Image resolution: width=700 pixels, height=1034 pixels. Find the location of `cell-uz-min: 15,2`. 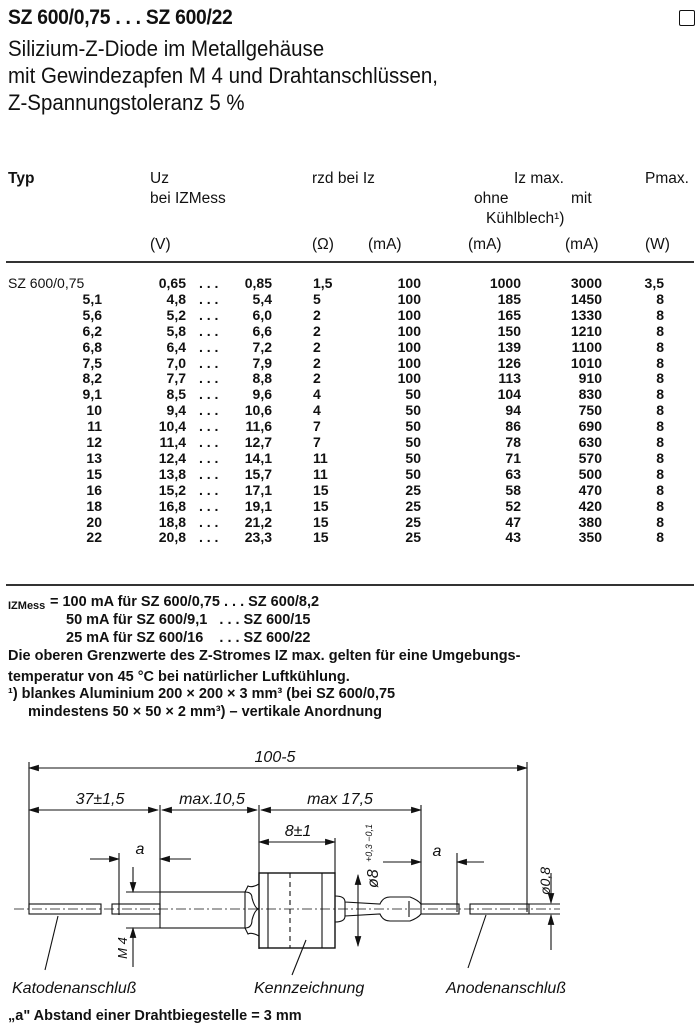

cell-uz-min: 15,2 is located at coordinates (172, 489).